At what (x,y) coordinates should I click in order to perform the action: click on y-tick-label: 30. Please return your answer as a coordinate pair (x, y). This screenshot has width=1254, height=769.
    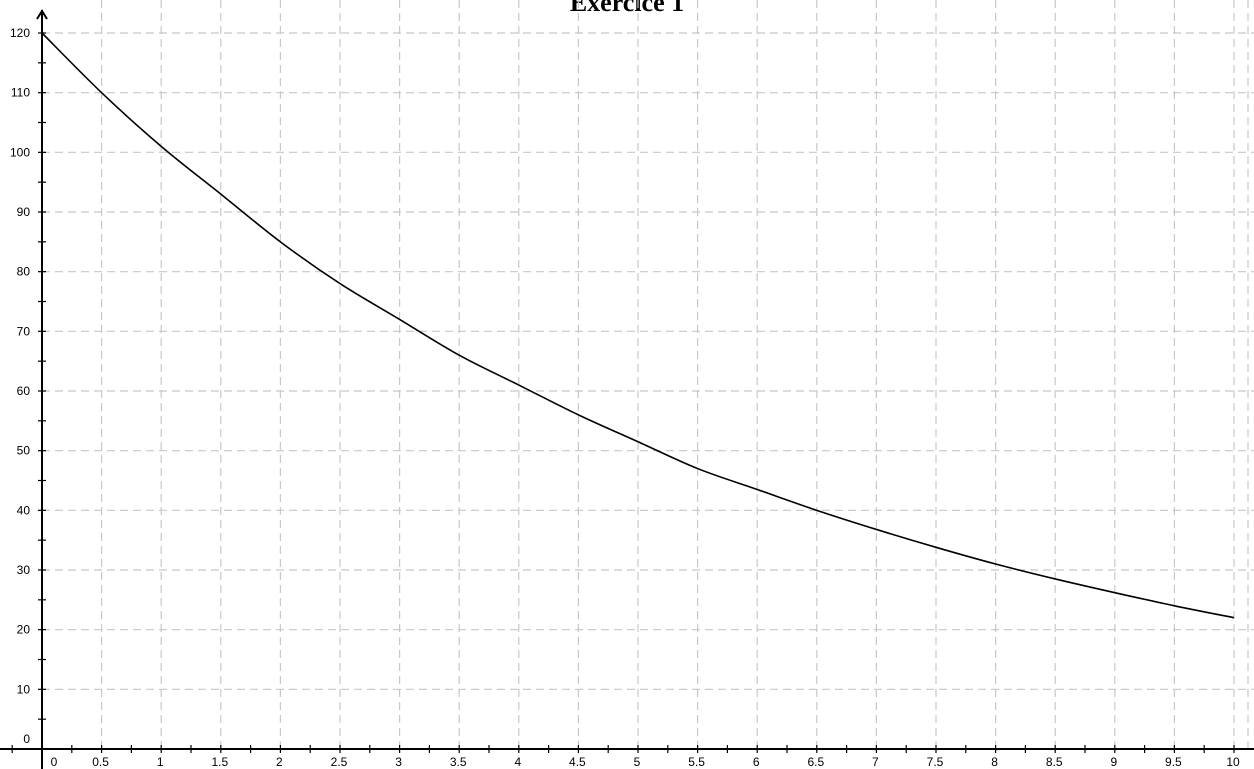
    Looking at the image, I should click on (24, 570).